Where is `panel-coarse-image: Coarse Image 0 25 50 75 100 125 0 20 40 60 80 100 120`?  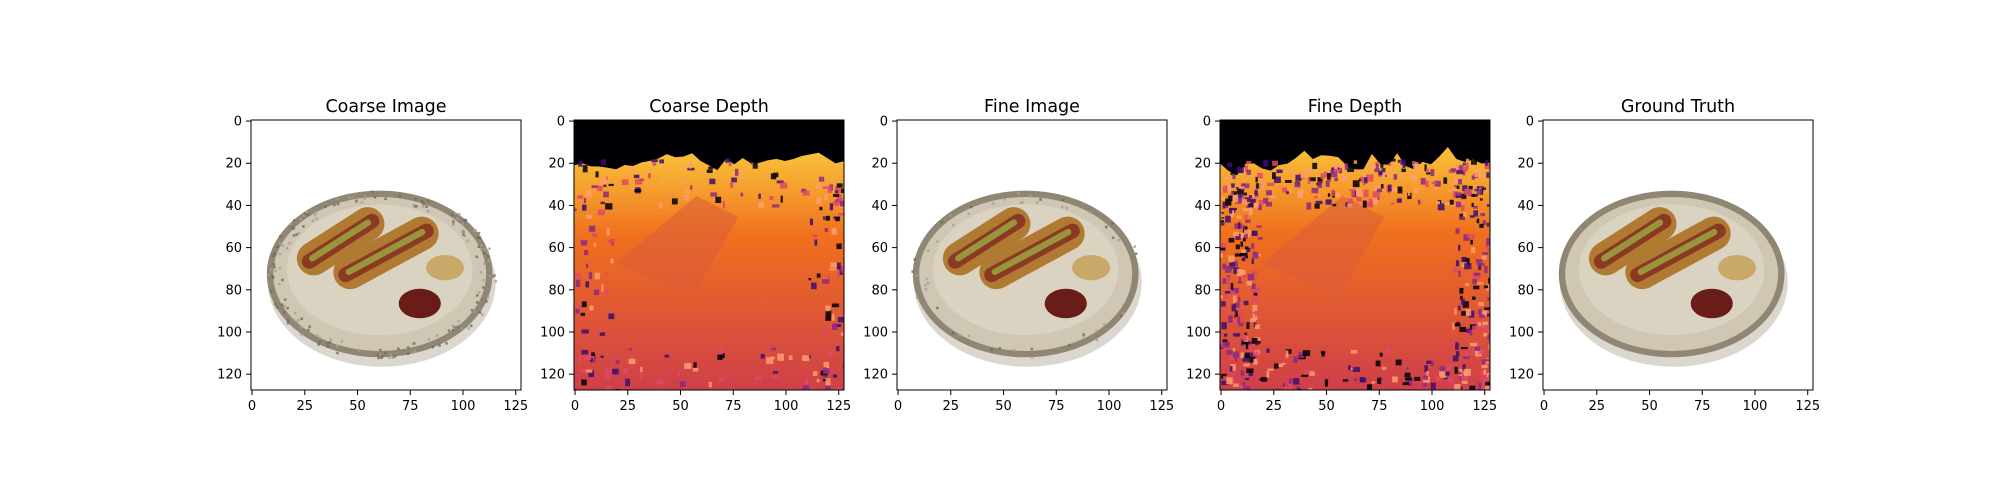
panel-coarse-image: Coarse Image 0 25 50 75 100 125 0 20 40 60 80 100 120 is located at coordinates (372, 255).